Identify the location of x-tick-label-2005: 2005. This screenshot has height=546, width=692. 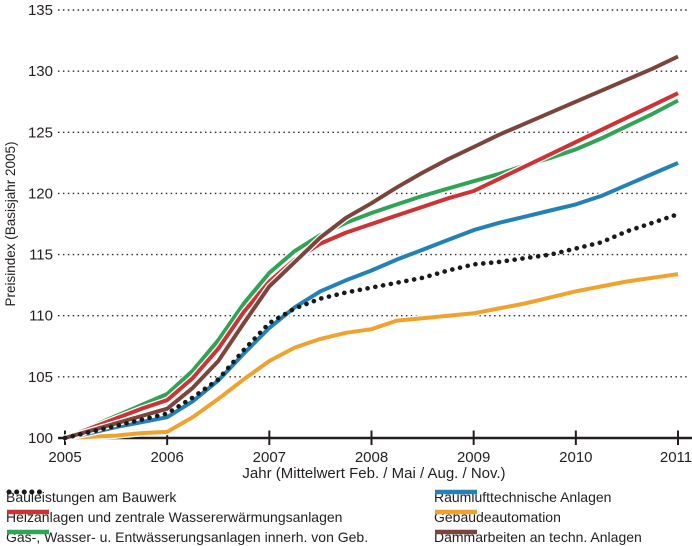
(64, 457).